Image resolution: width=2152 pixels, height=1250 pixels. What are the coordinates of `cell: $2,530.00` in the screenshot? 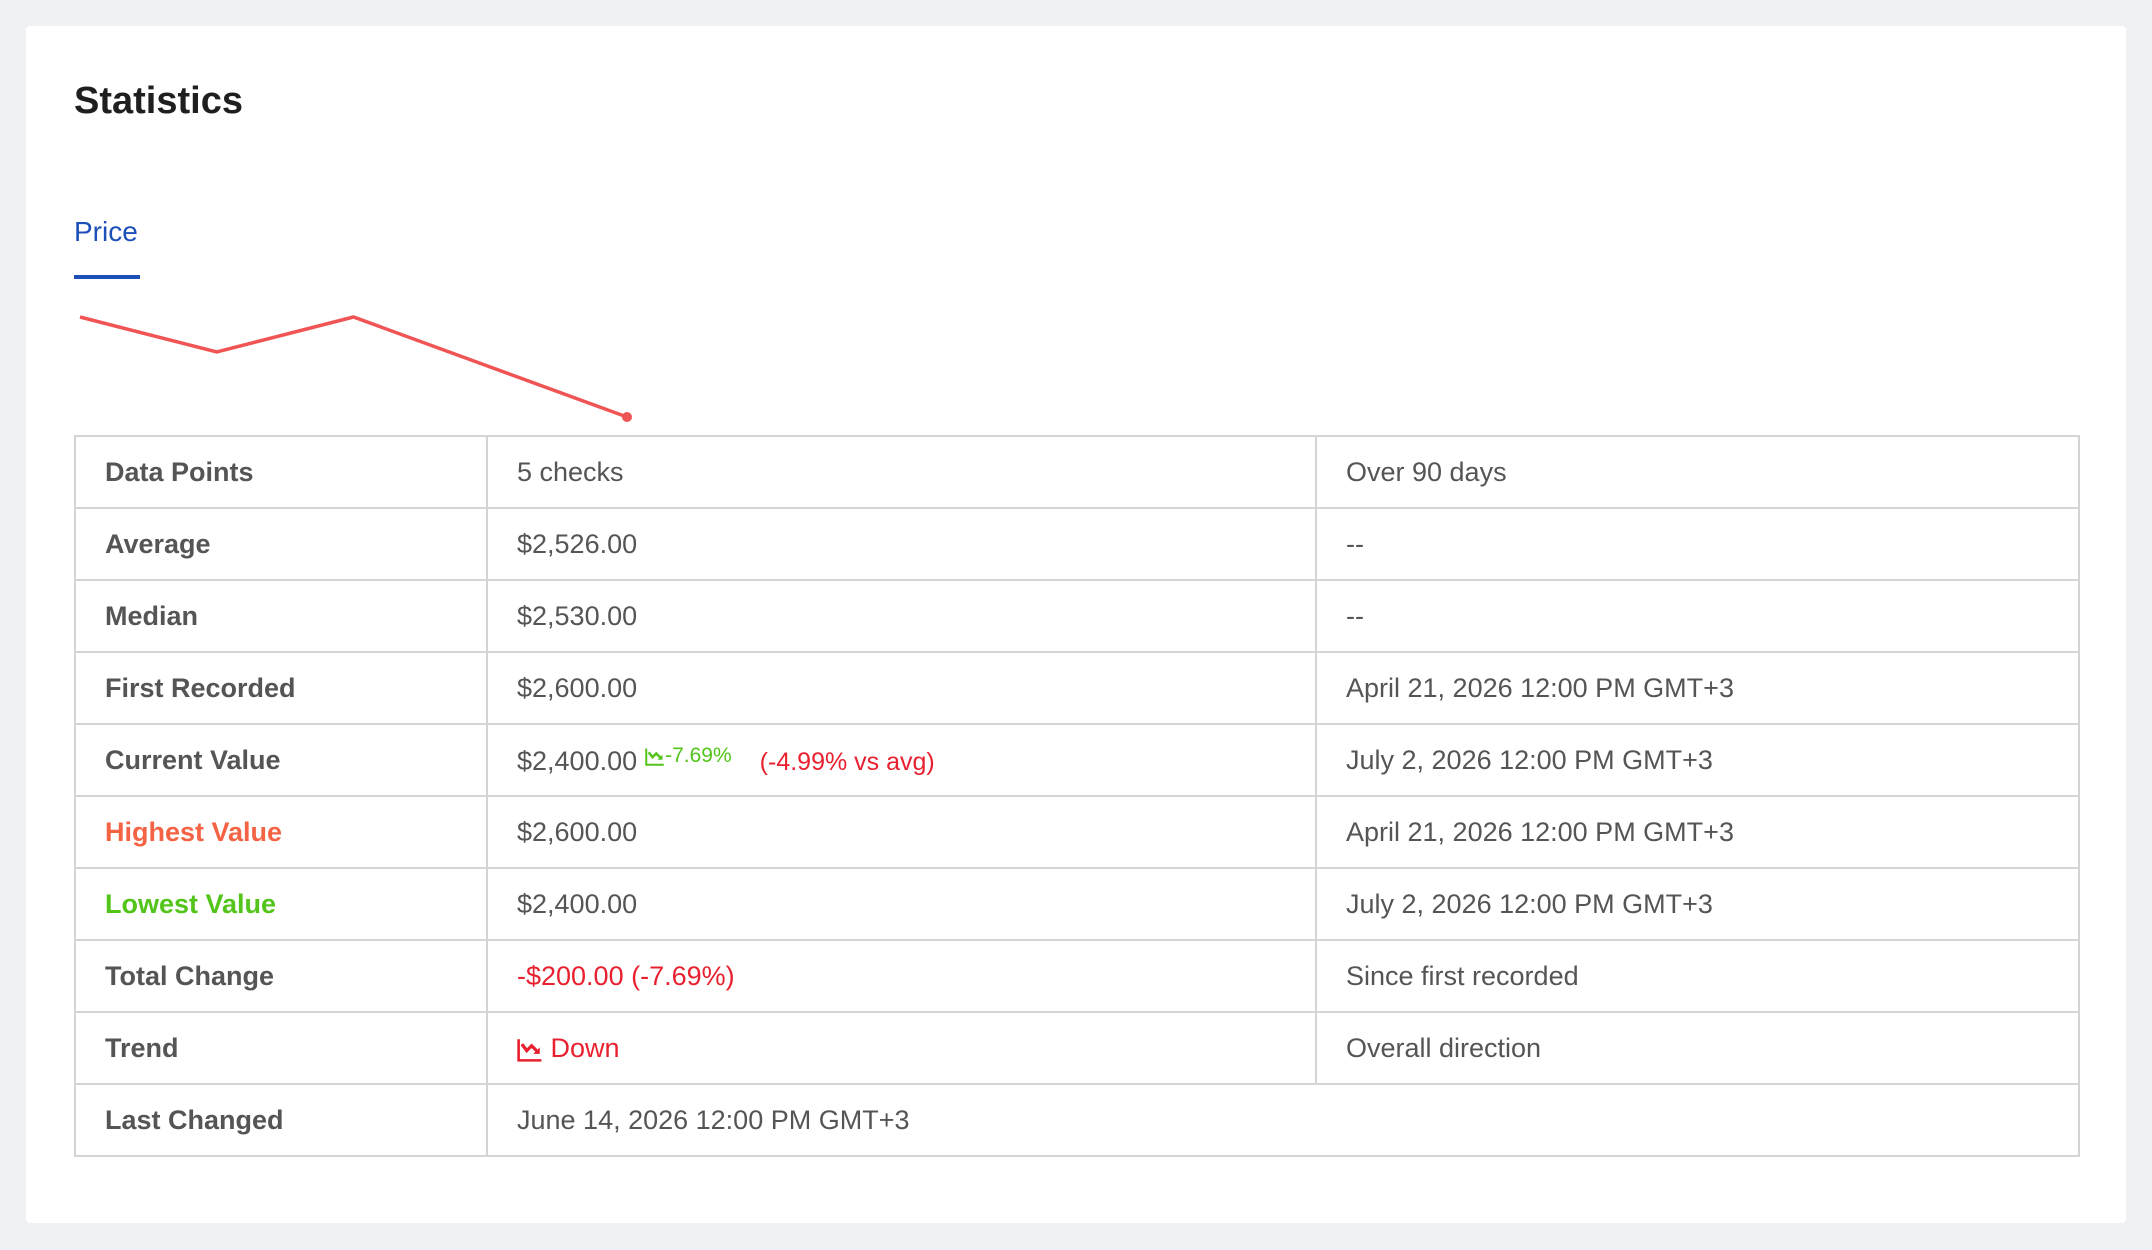 It's located at (901, 616).